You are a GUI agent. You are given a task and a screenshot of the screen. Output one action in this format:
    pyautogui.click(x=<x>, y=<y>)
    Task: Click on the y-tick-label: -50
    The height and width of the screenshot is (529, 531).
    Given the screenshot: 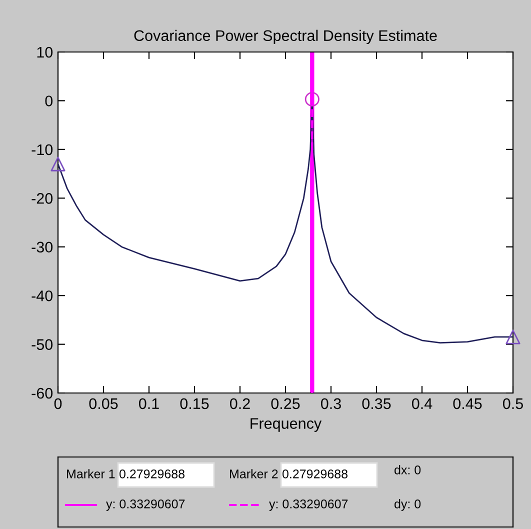 What is the action you would take?
    pyautogui.click(x=42, y=344)
    